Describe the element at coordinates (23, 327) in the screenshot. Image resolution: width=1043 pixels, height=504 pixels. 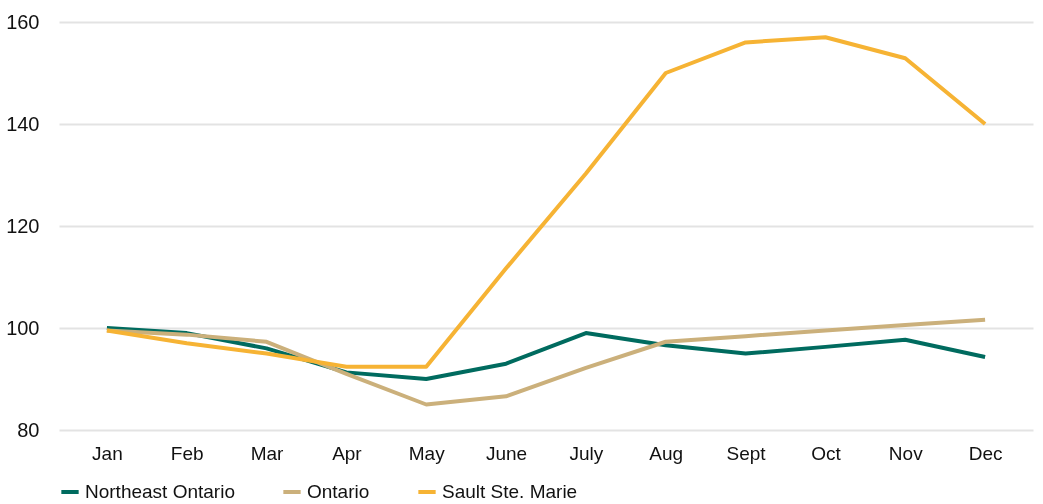
I see `y-tick-label: 100` at that location.